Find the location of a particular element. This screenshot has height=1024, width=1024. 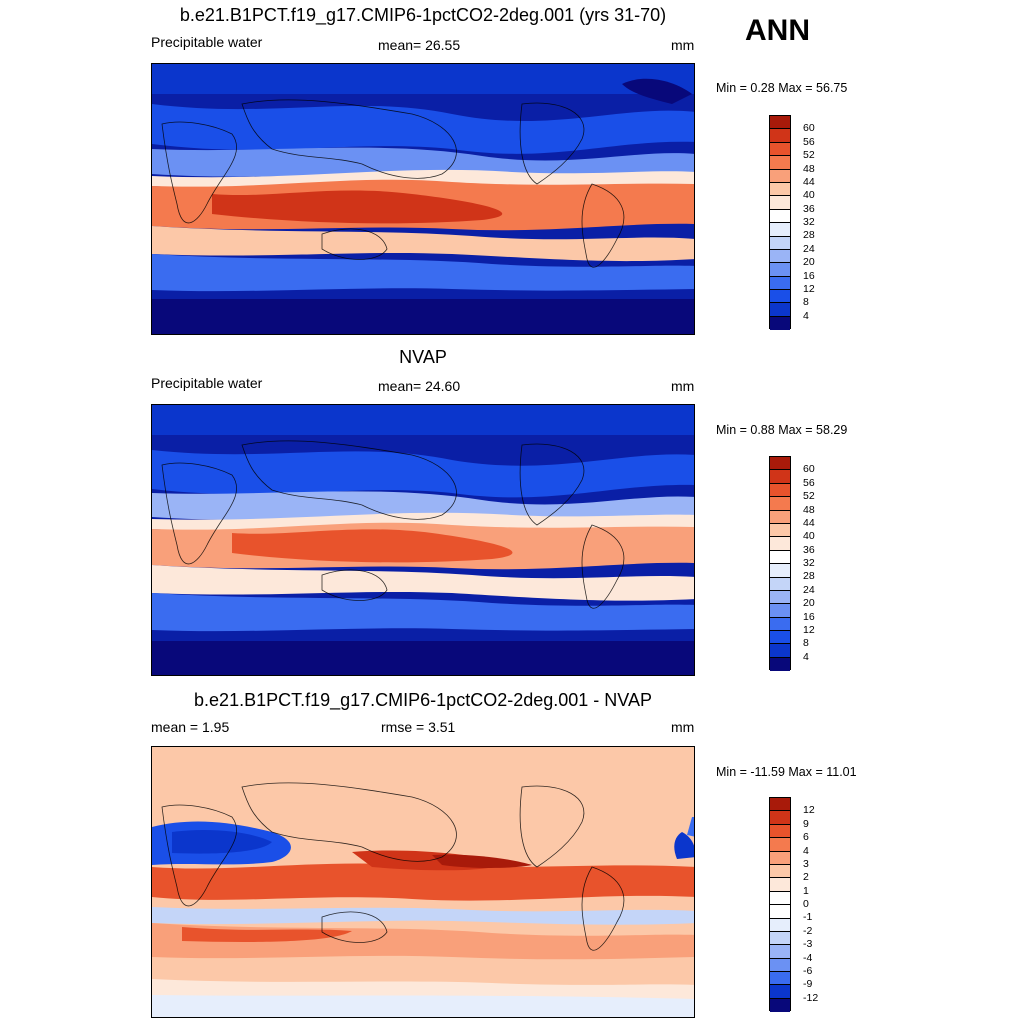

colorbar-diff is located at coordinates (780, 905).